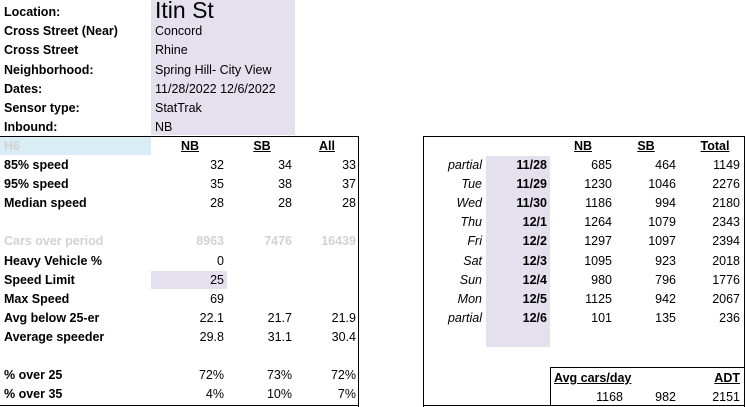 The width and height of the screenshot is (747, 407). What do you see at coordinates (31, 127) in the screenshot?
I see `inbound-label: Inbound:` at bounding box center [31, 127].